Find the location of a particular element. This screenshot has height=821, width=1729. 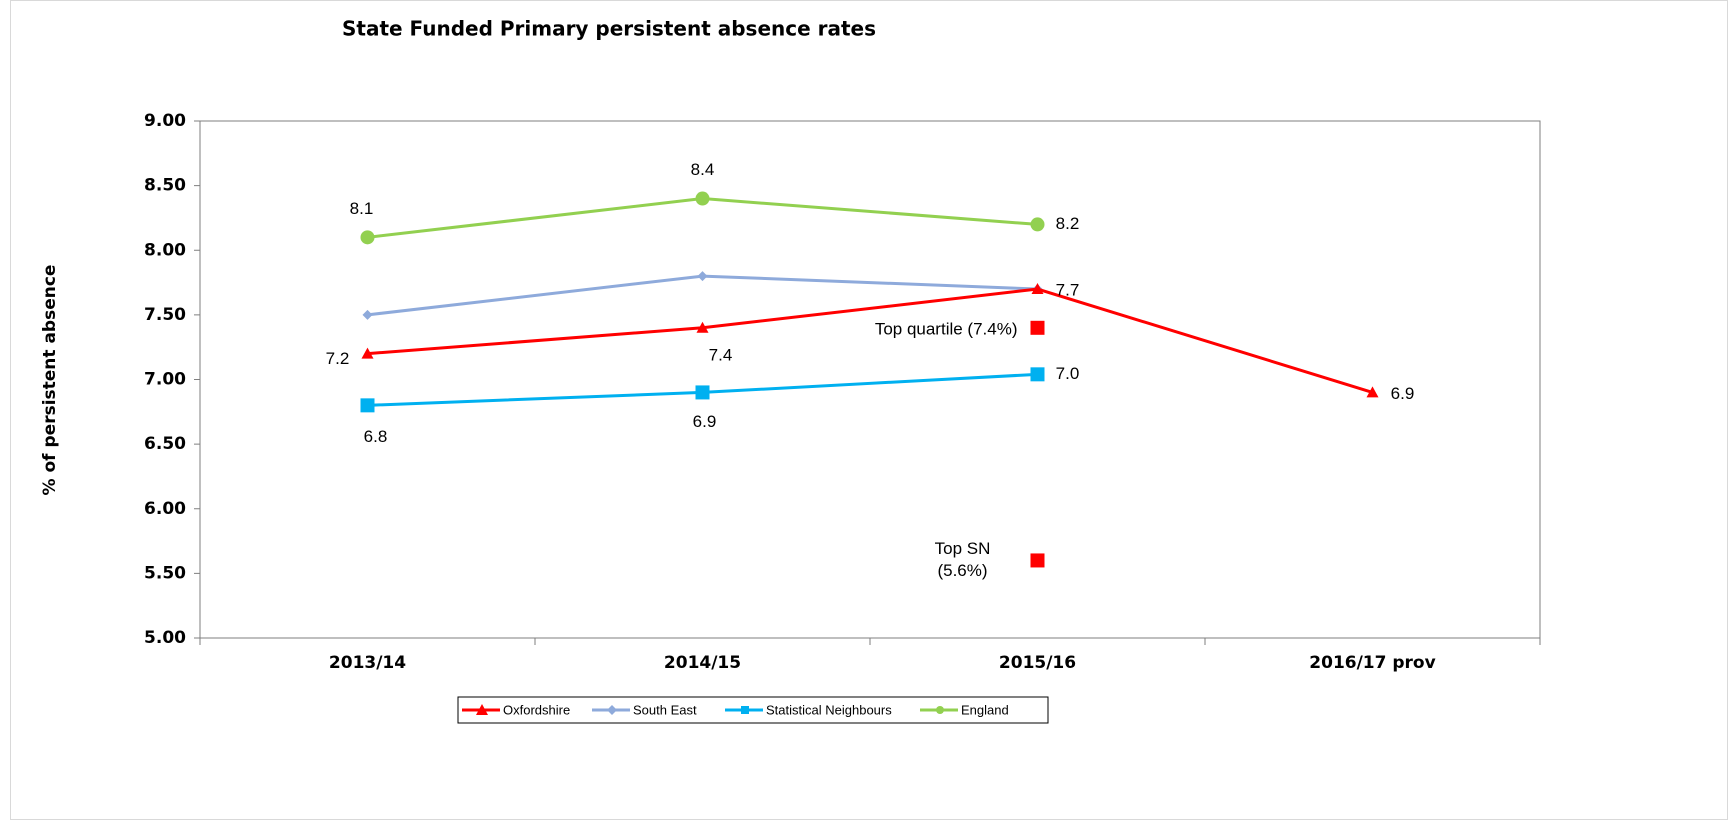

y-tick-label: 6.00 is located at coordinates (165, 509).